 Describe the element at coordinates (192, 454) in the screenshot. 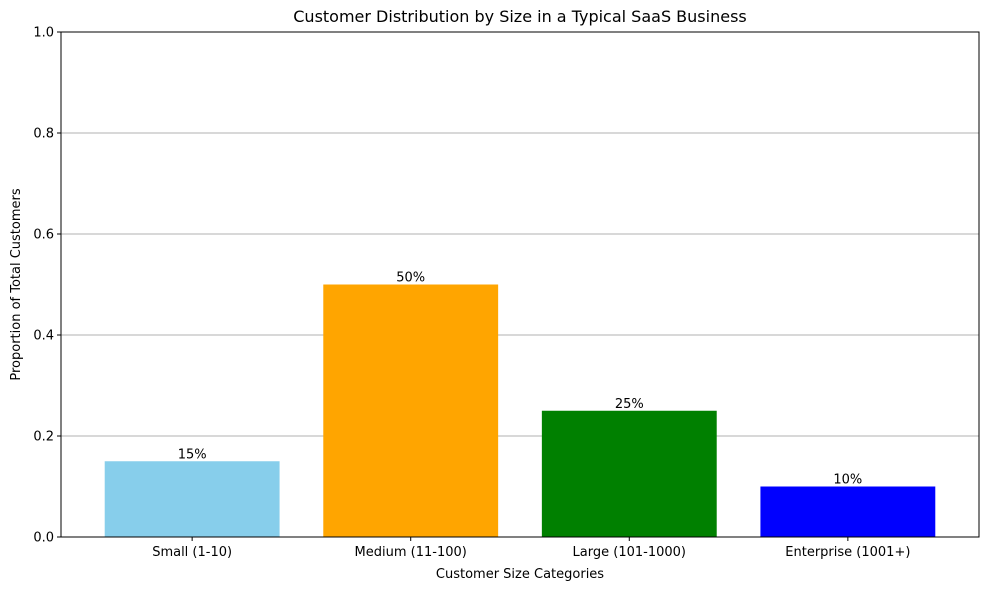

I see `bar-value-label: 15%` at that location.